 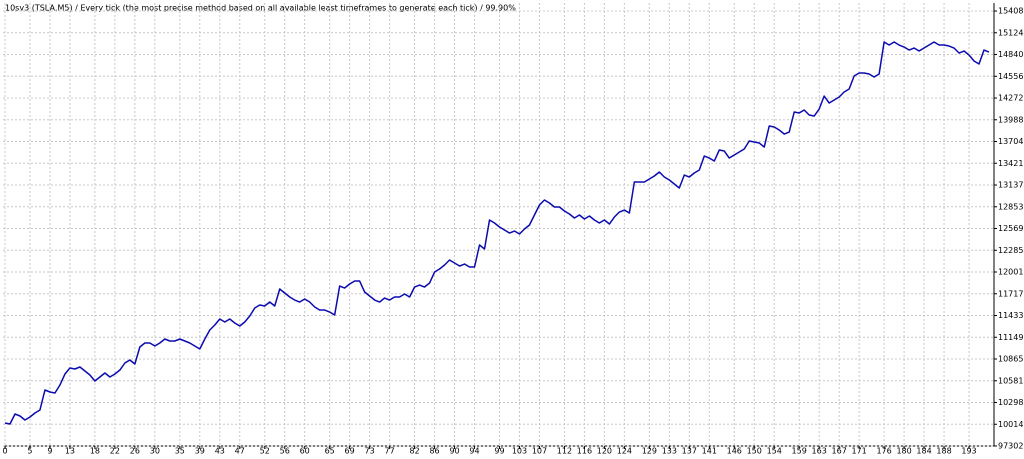 What do you see at coordinates (29, 451) in the screenshot?
I see `x-tick-label: 5` at bounding box center [29, 451].